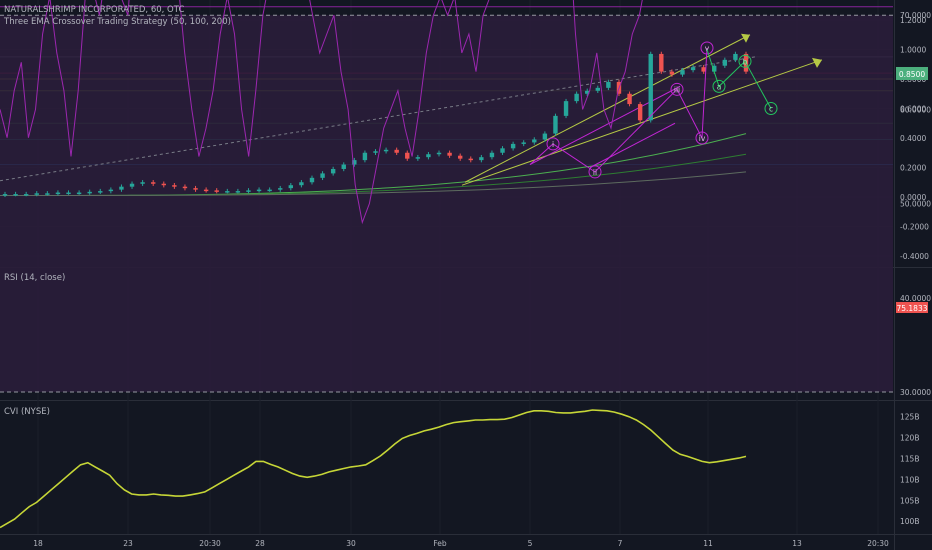  What do you see at coordinates (912, 73) in the screenshot?
I see `last-price-badge` at bounding box center [912, 73].